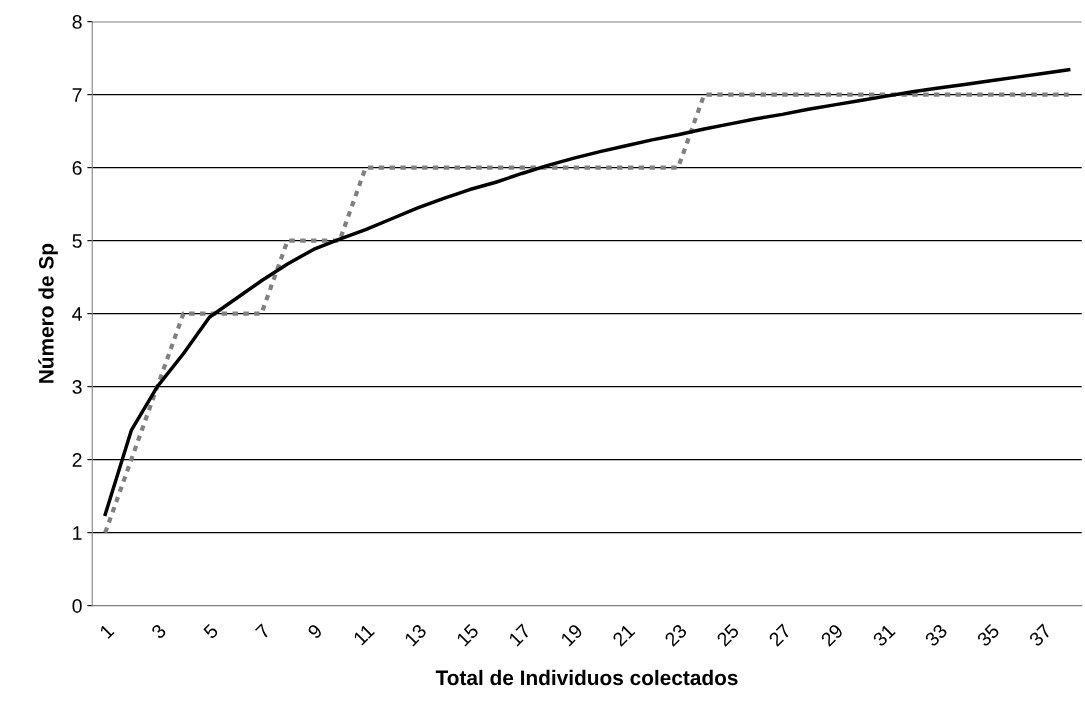 This screenshot has height=721, width=1085. I want to click on x-tick-label: 23, so click(675, 635).